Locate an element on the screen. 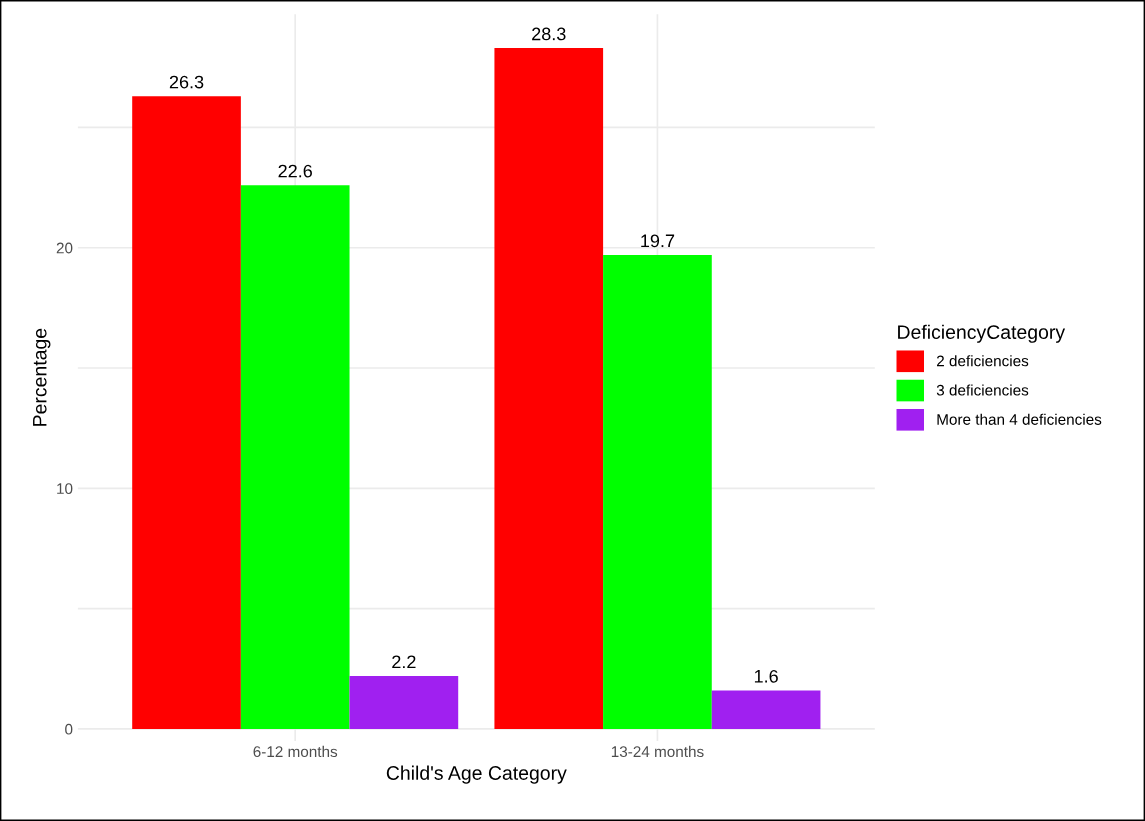 This screenshot has height=821, width=1145. y-tick-label: 10 is located at coordinates (65, 489).